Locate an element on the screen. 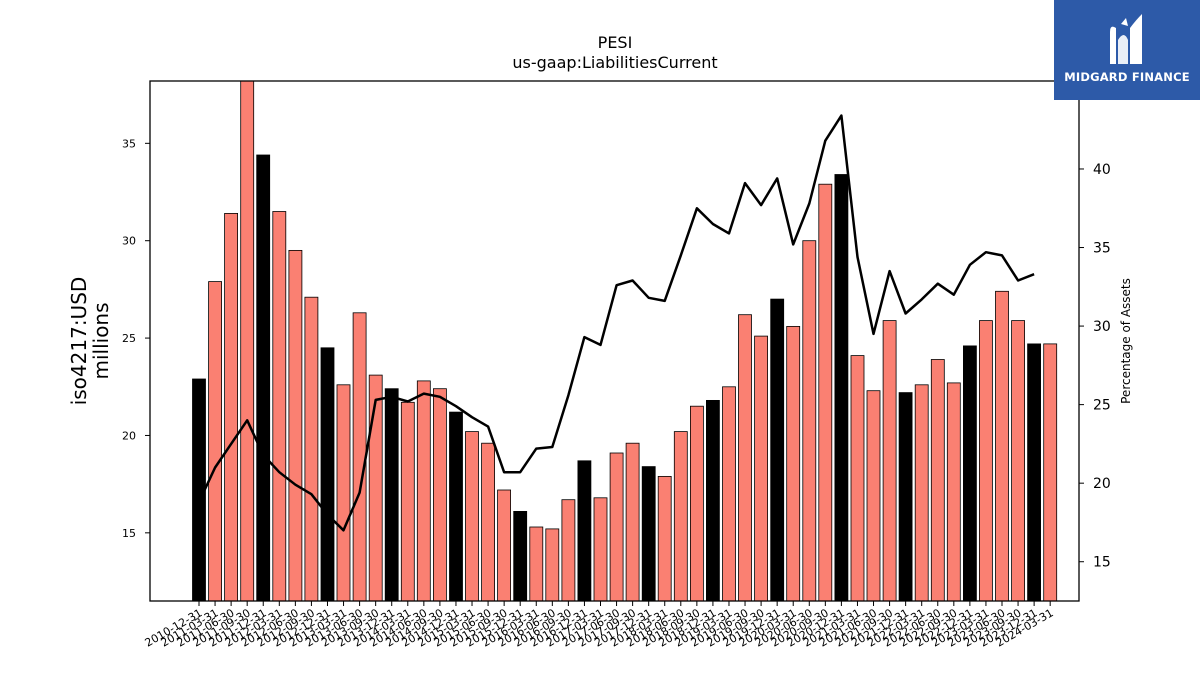 The width and height of the screenshot is (1200, 675). y-right-tick-label: 30 is located at coordinates (1102, 327).